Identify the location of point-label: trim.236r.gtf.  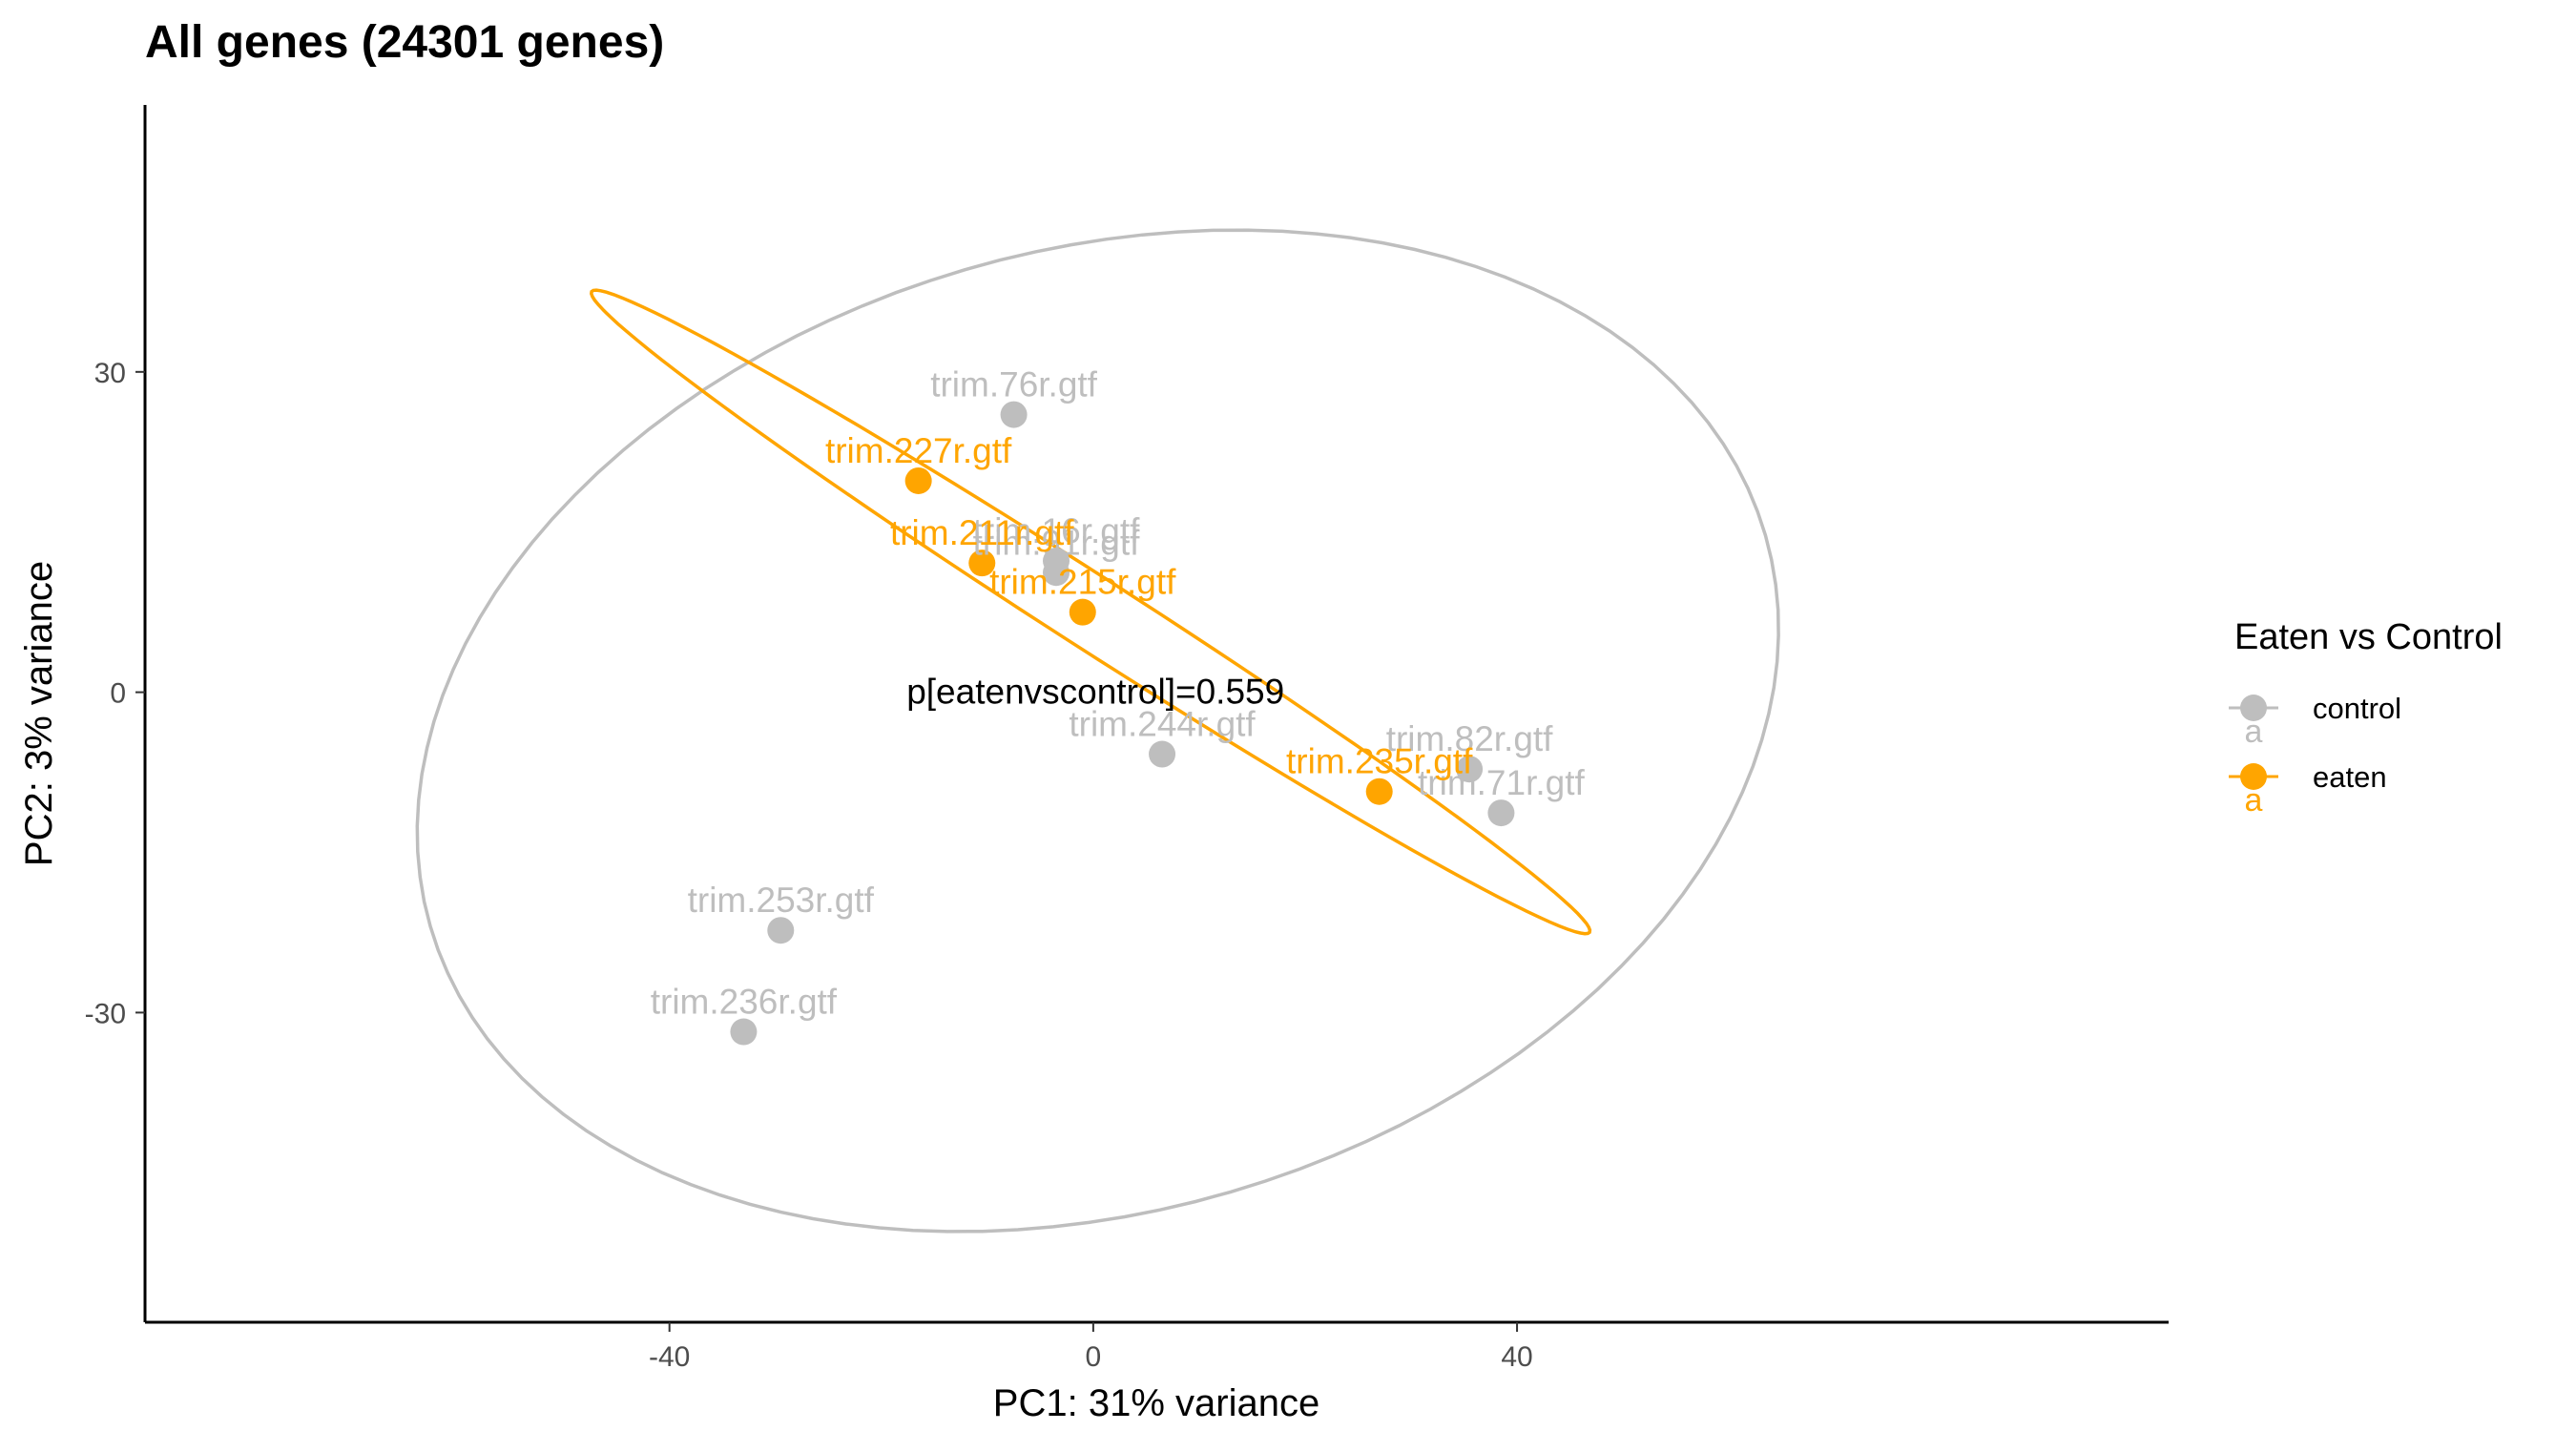
(744, 1002).